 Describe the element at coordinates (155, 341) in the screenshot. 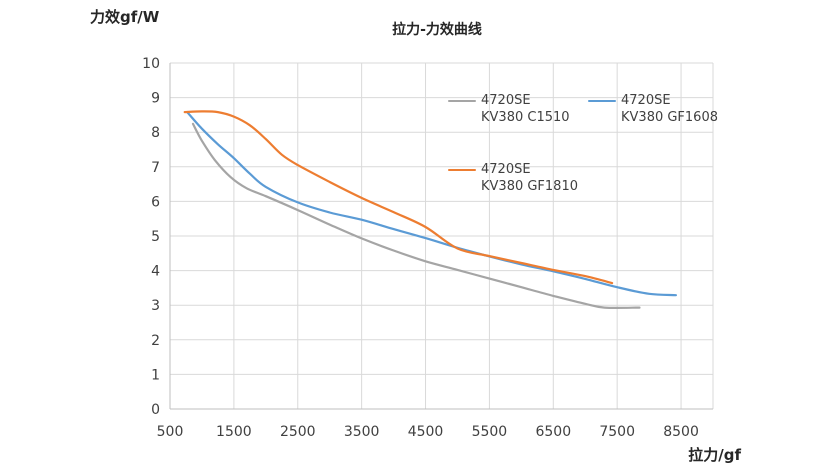

I see `y-tick-label: 2` at that location.